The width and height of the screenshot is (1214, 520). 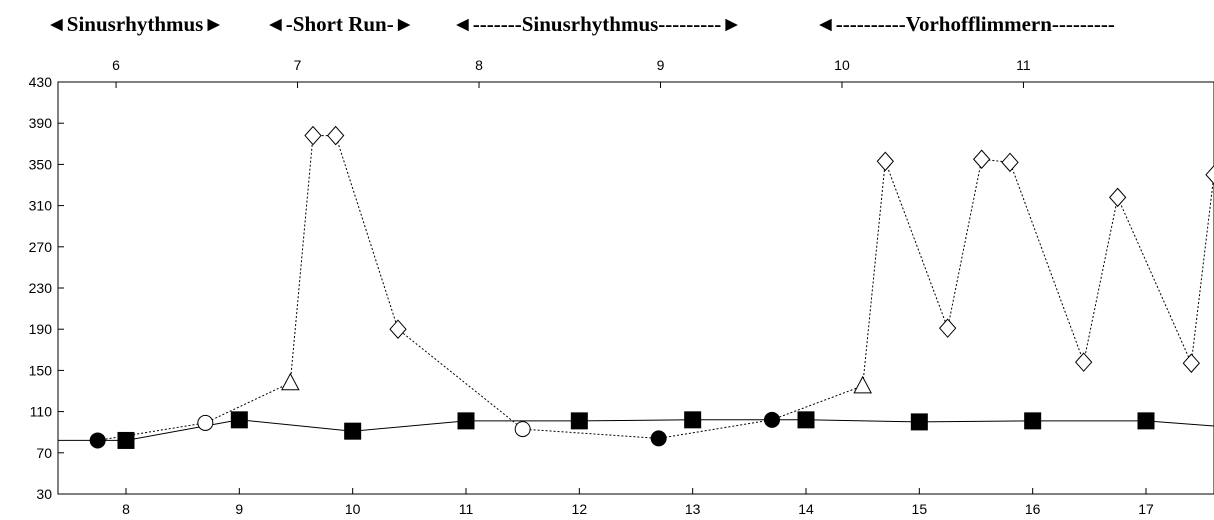 I want to click on x-bottom-tick-label: 17, so click(x=1146, y=509).